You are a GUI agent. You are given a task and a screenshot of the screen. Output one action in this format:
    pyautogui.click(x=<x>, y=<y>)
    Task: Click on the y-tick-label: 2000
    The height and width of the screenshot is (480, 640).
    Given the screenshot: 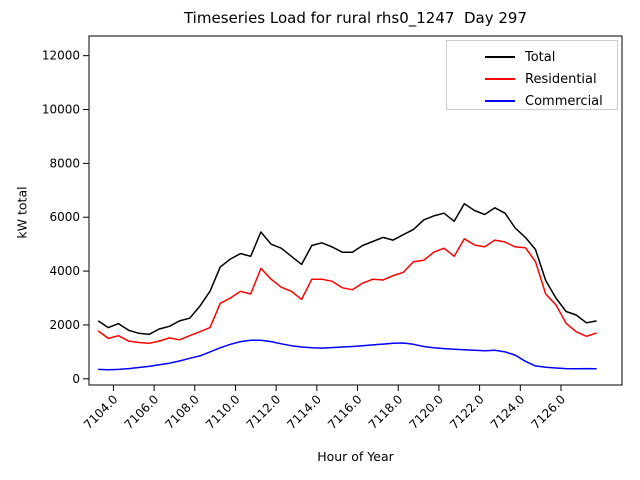 What is the action you would take?
    pyautogui.click(x=64, y=325)
    